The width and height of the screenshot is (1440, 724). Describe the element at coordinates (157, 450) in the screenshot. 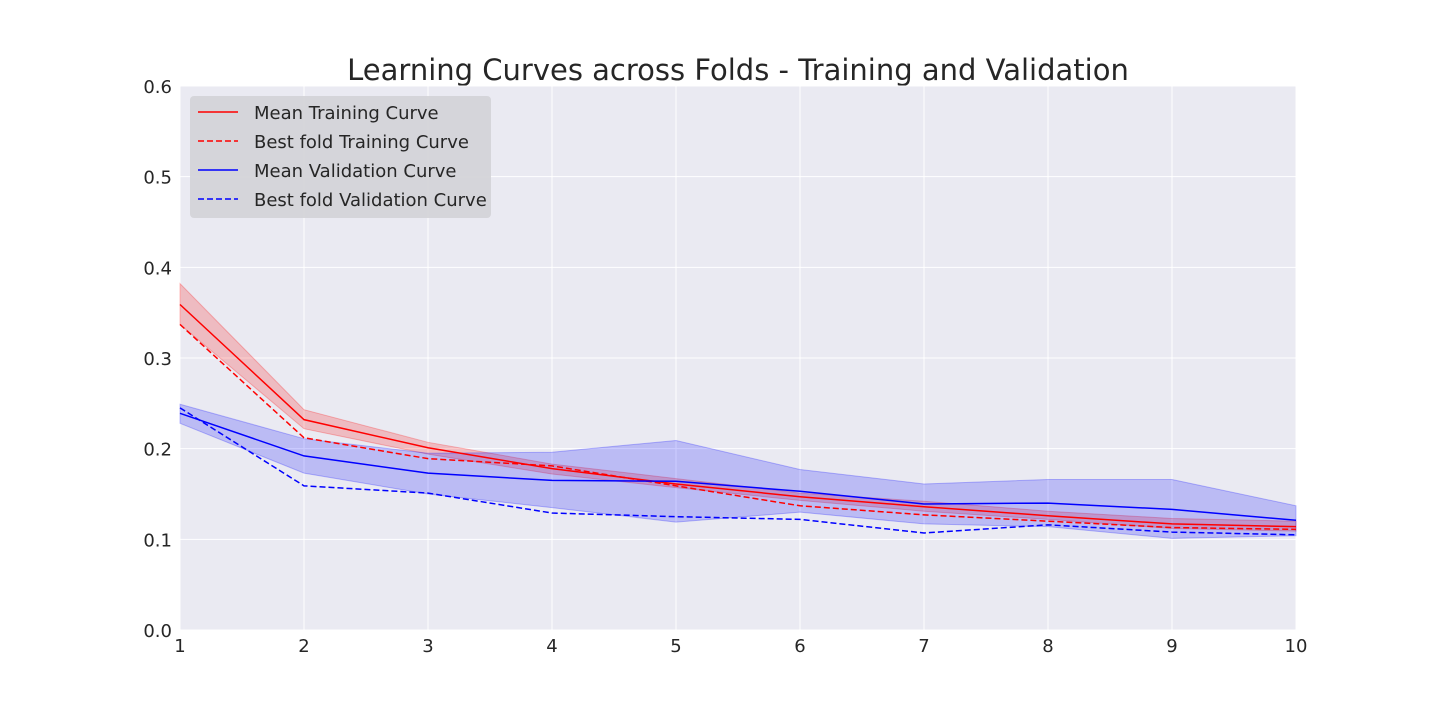

I see `y-tick-label: 0.2` at that location.